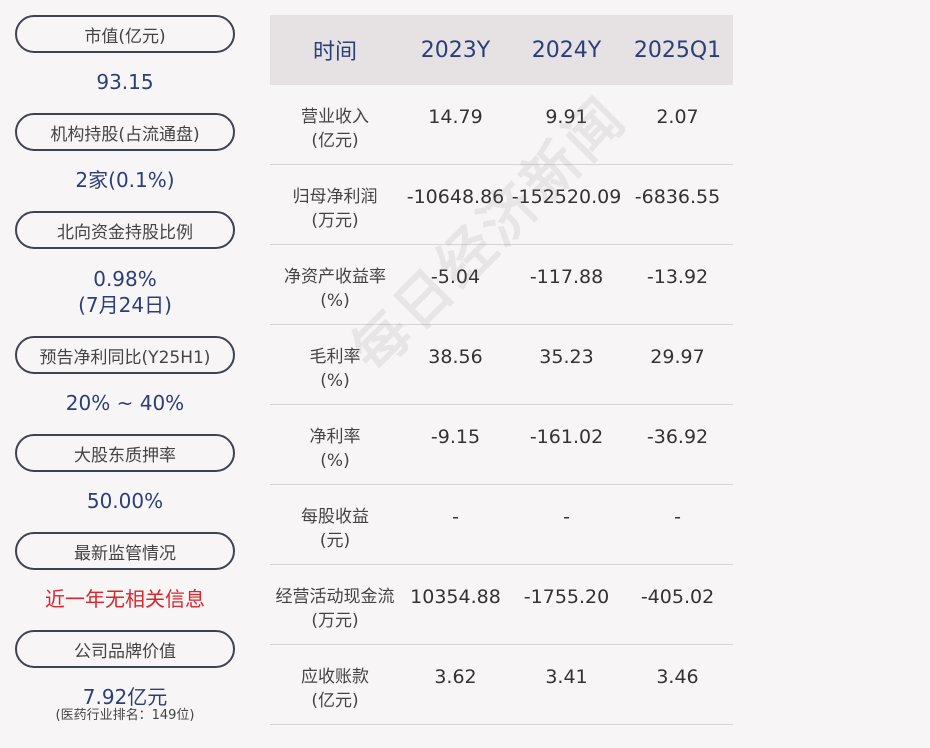 This screenshot has height=748, width=930. I want to click on table-cell: 14.79, so click(455, 117).